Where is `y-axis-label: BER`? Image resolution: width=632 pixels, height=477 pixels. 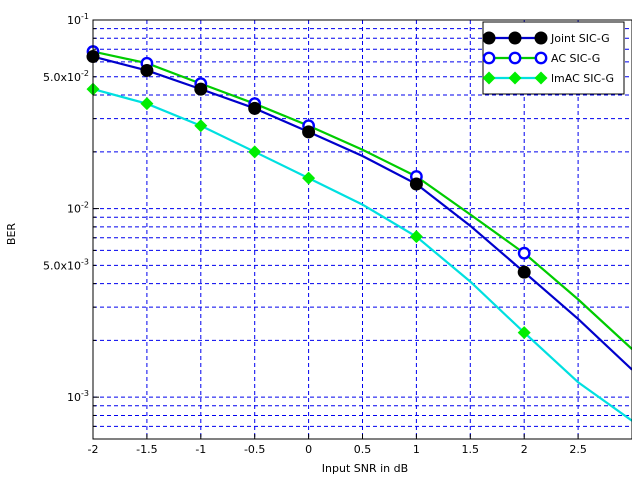
y-axis-label: BER is located at coordinates (11, 234).